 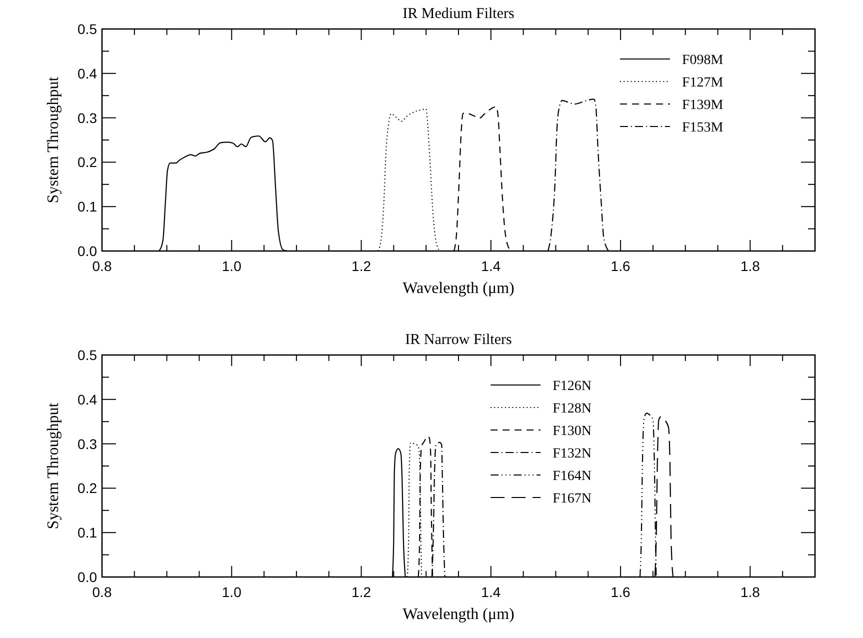 What do you see at coordinates (572, 386) in the screenshot?
I see `legend-label: F126N` at bounding box center [572, 386].